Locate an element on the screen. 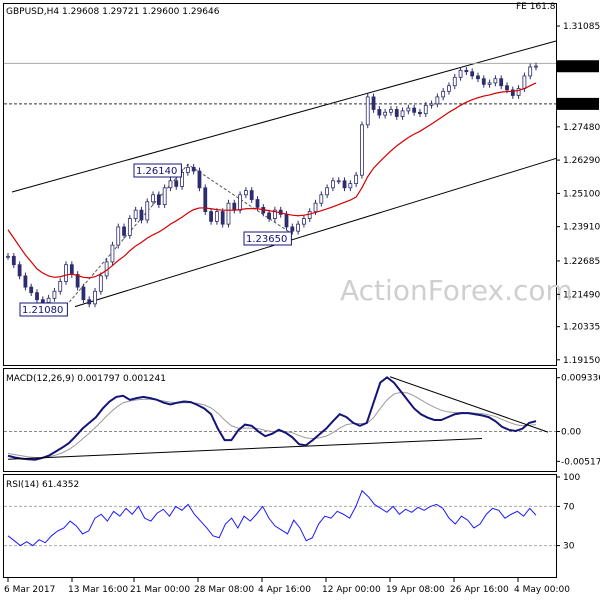  price-tick-label: 1.22685 is located at coordinates (581, 262).